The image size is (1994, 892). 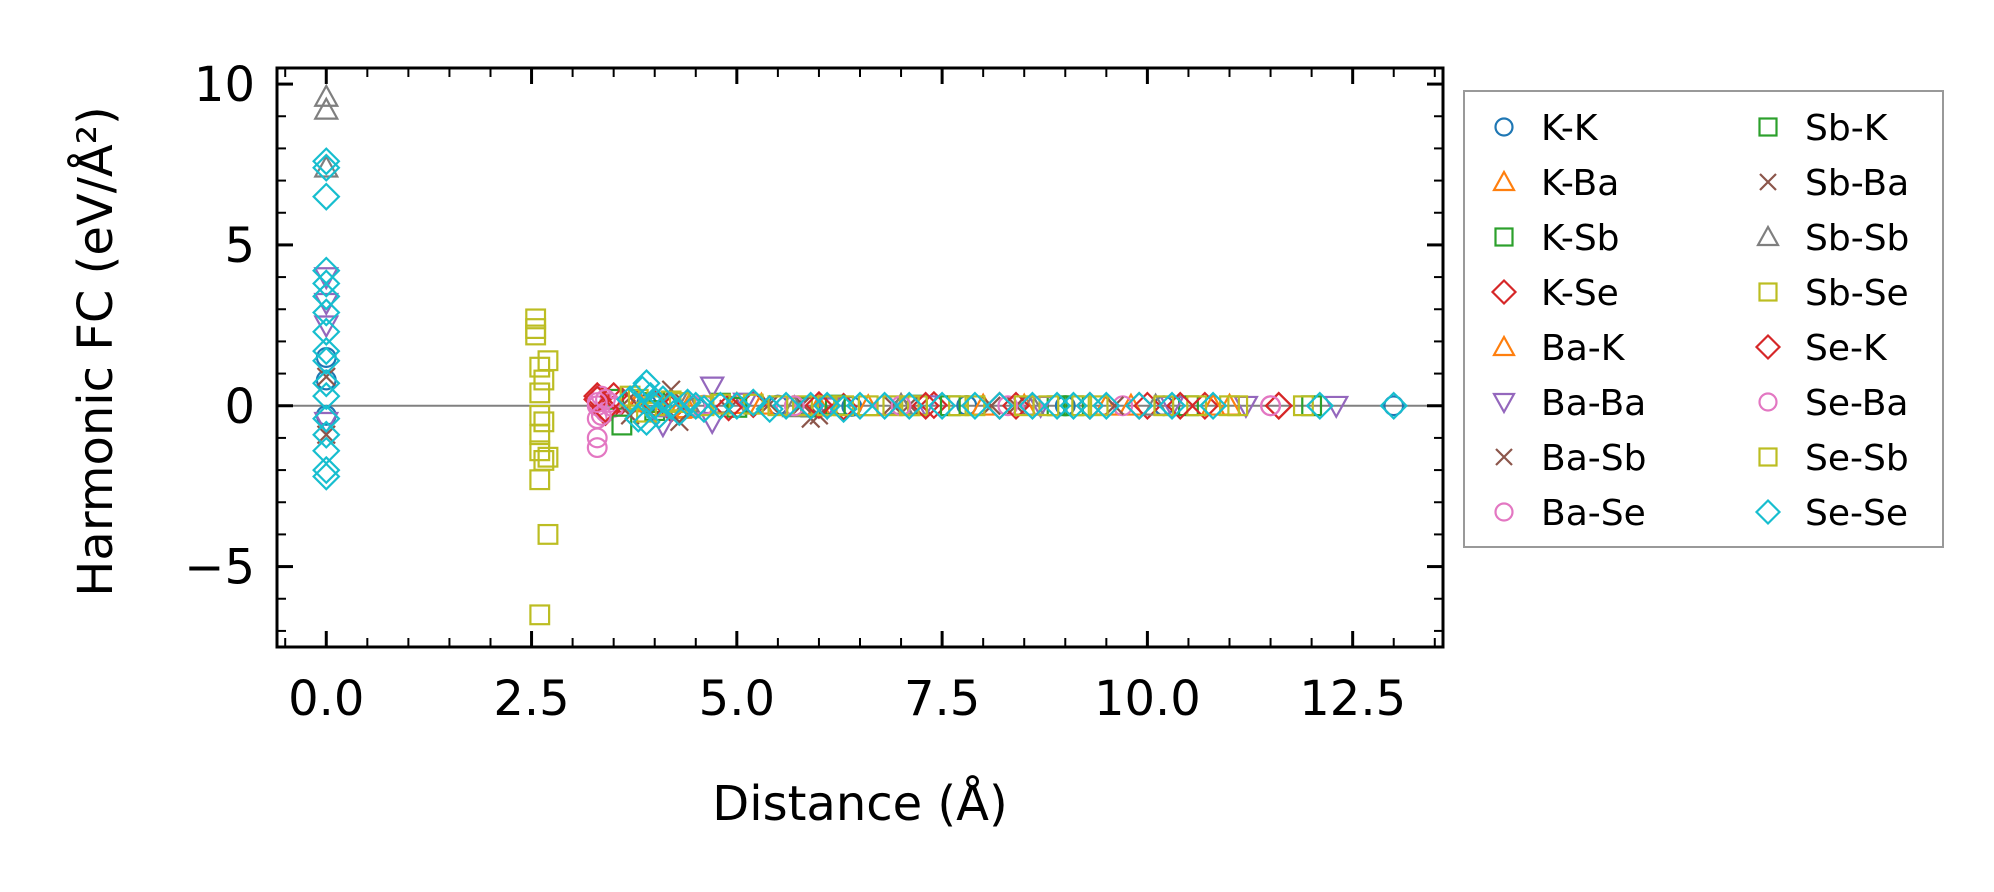 I want to click on legend-label: Se-K, so click(x=1846, y=348).